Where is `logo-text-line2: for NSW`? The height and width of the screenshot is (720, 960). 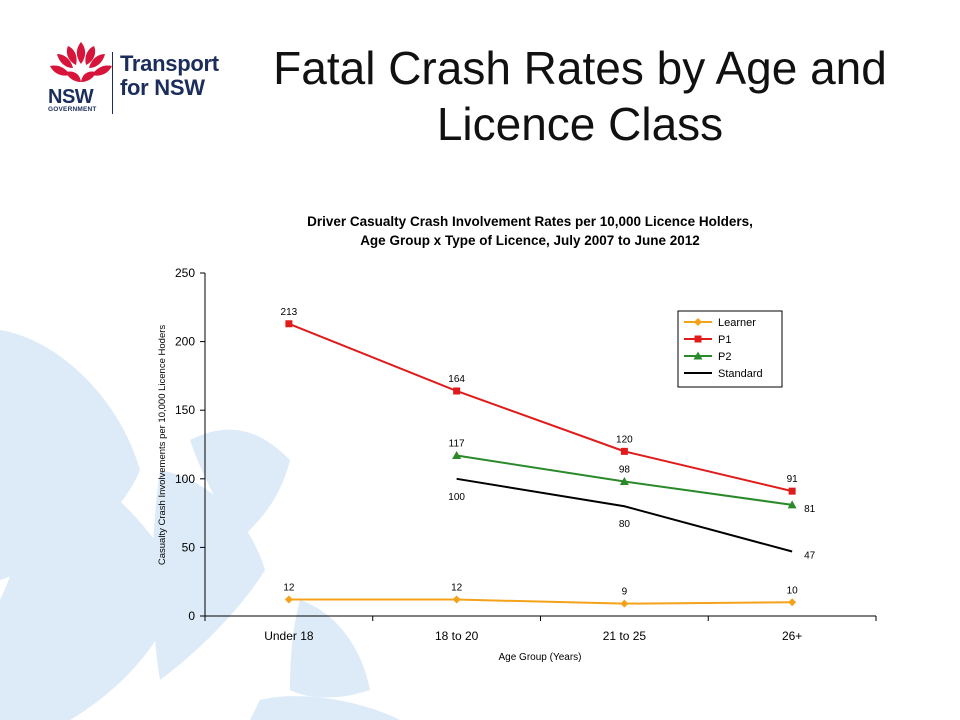 logo-text-line2: for NSW is located at coordinates (162, 87).